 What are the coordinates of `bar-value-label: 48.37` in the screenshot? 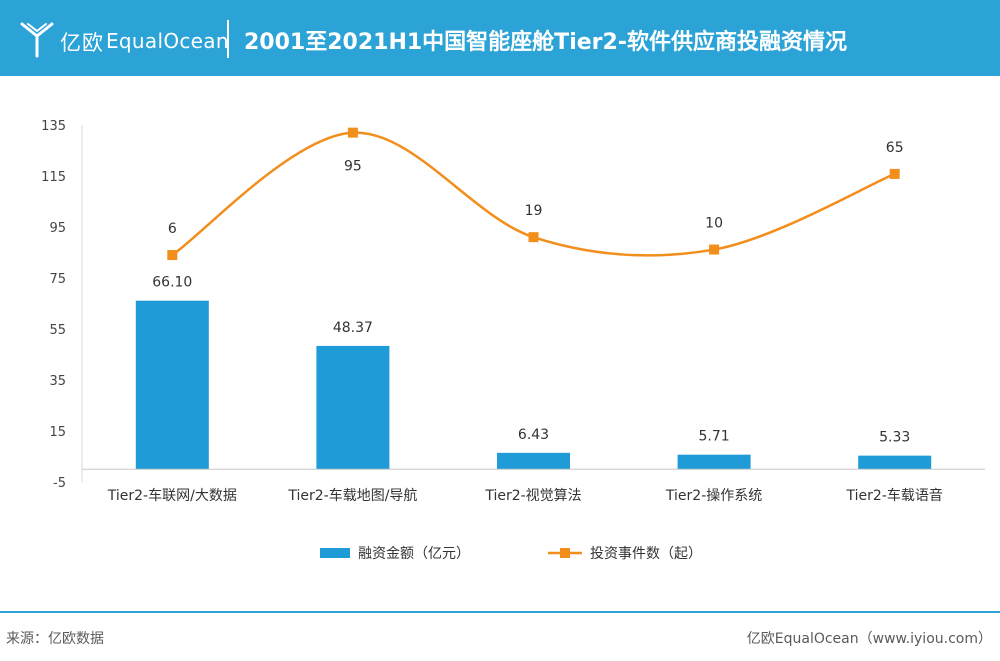 It's located at (353, 328).